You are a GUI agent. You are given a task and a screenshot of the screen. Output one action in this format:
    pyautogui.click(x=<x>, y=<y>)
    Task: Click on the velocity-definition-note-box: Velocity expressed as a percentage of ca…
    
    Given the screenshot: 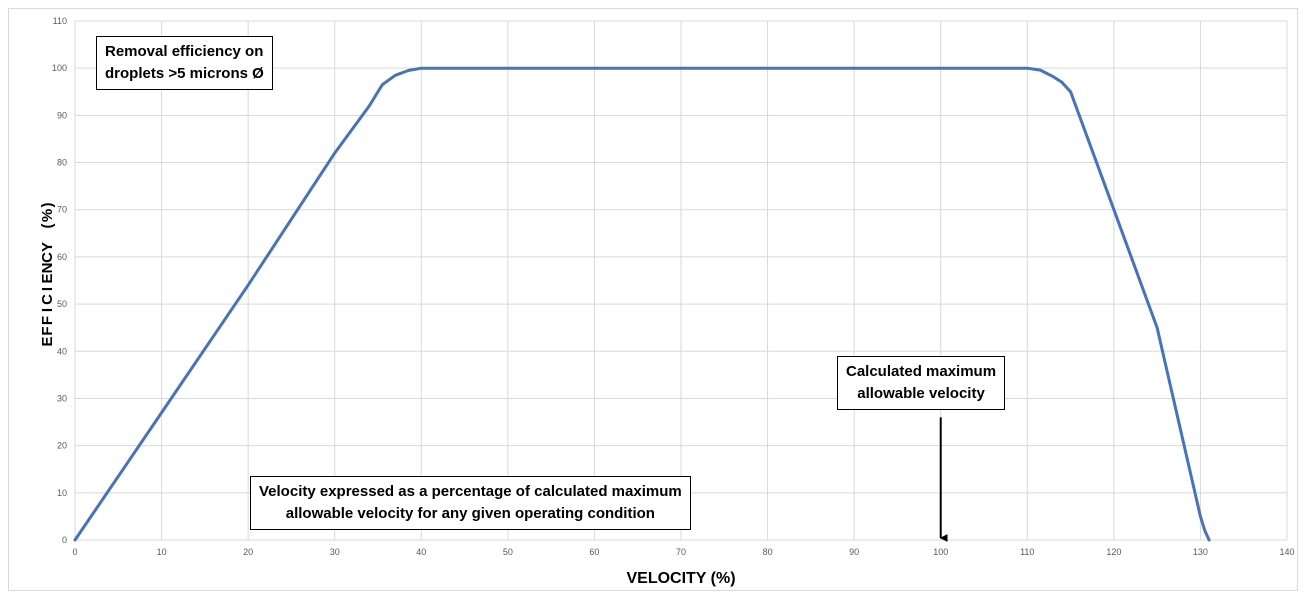 What is the action you would take?
    pyautogui.click(x=470, y=503)
    